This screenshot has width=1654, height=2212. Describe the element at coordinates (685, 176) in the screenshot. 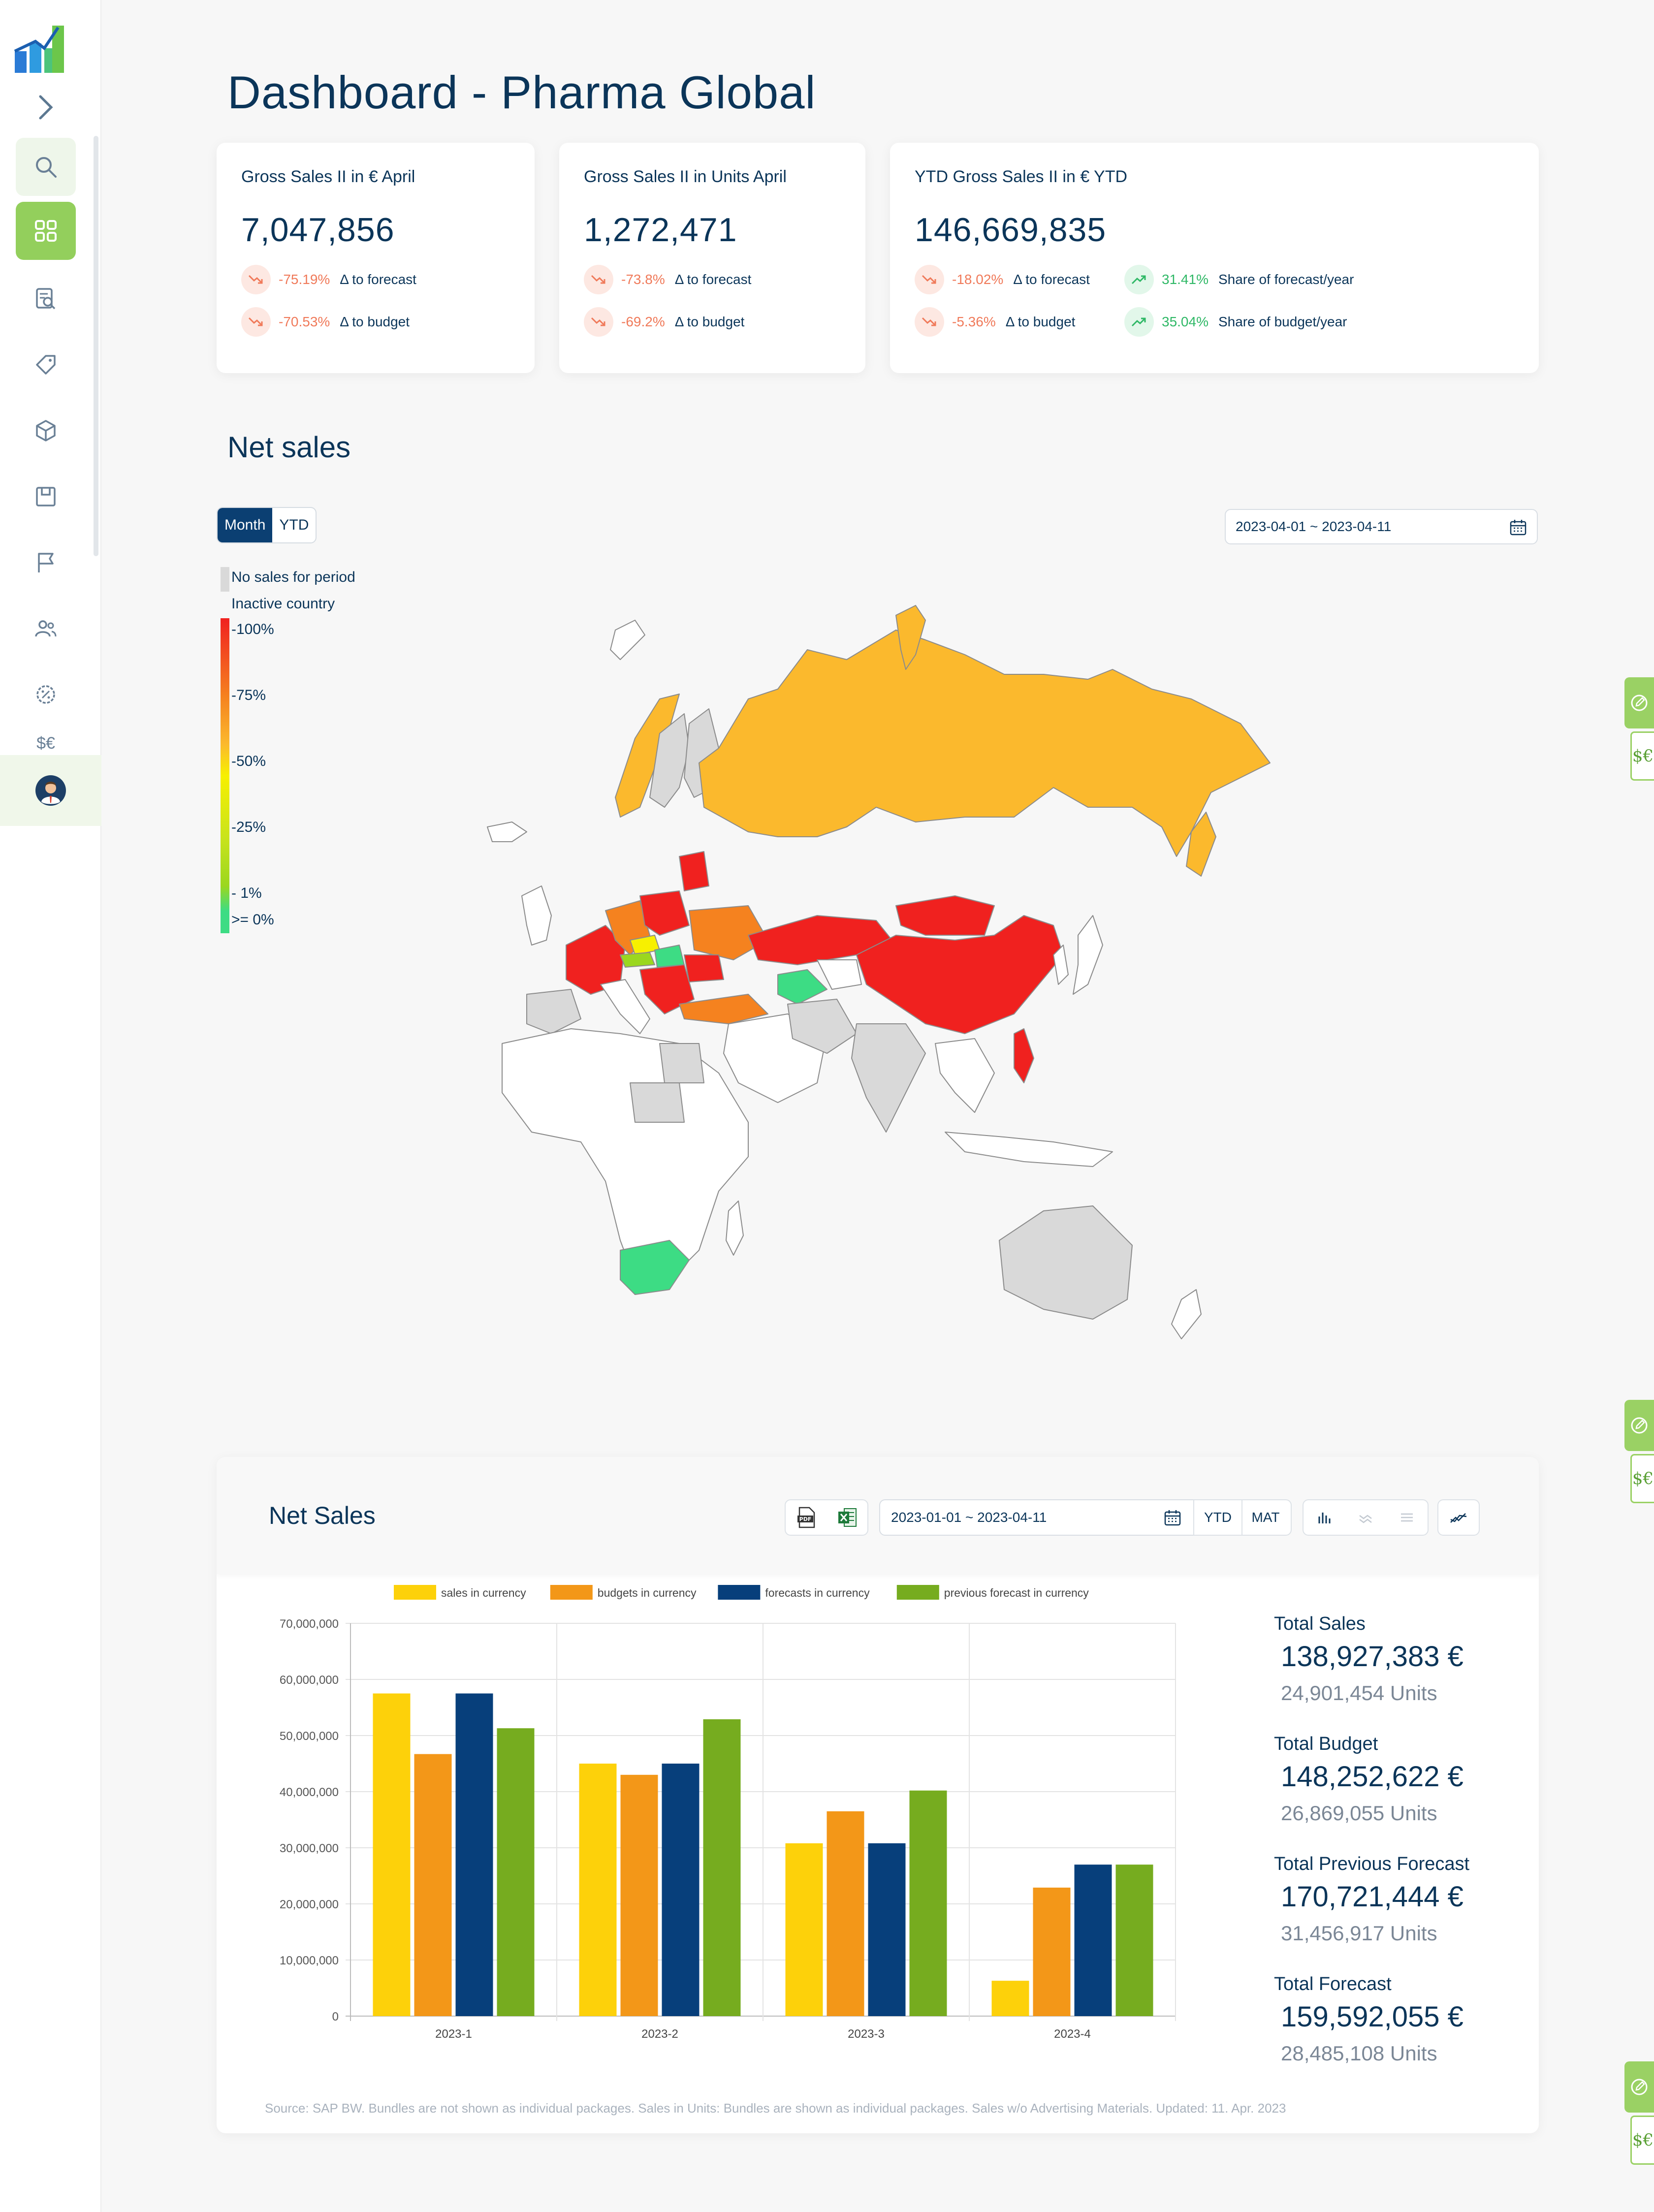

I see `kpi-title: Gross Sales II in Units April` at that location.